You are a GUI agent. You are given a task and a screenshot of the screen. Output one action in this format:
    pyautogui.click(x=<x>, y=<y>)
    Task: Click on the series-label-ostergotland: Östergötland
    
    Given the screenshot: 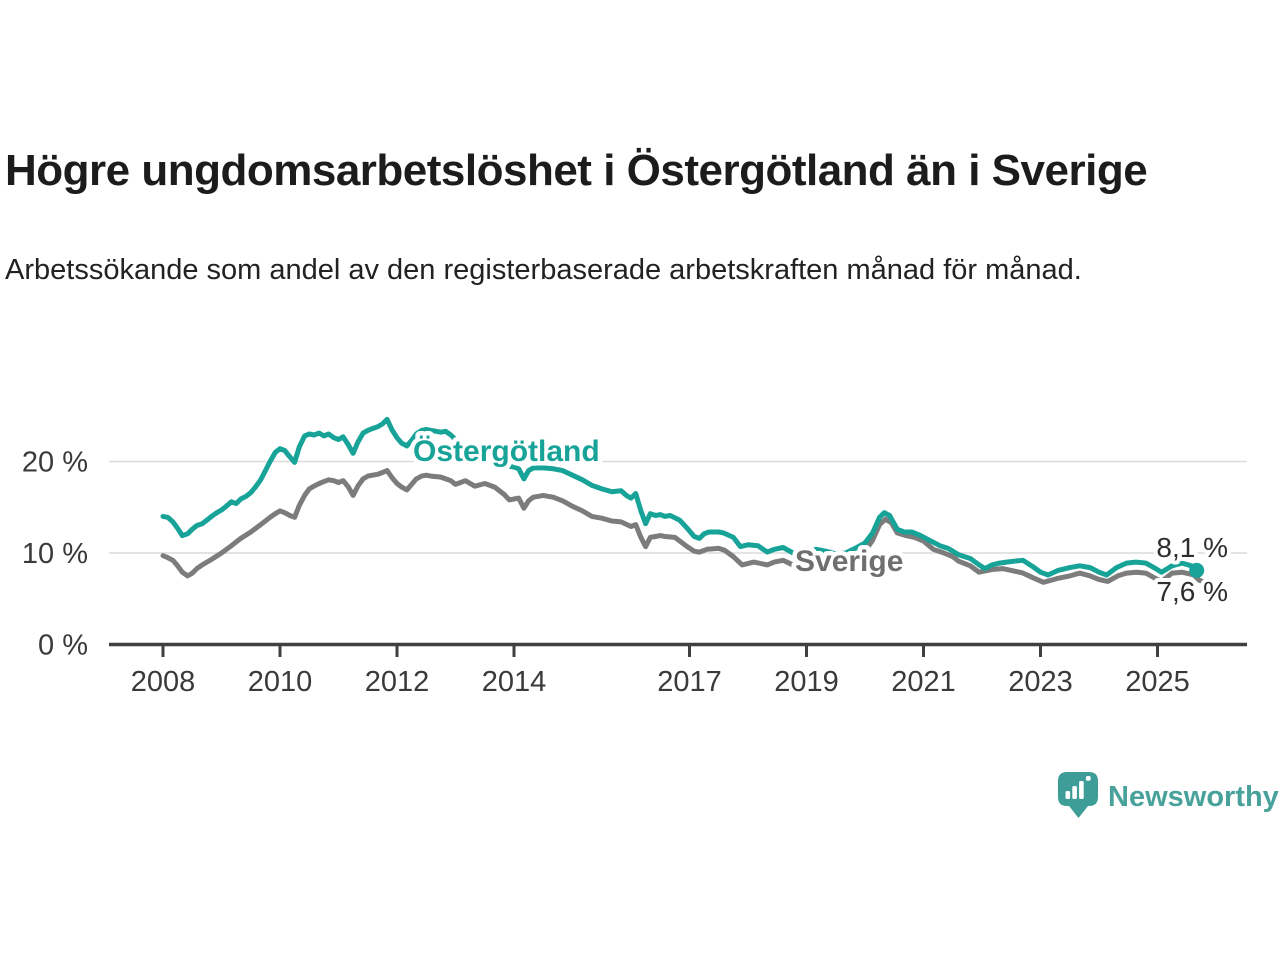 What is the action you would take?
    pyautogui.click(x=506, y=451)
    